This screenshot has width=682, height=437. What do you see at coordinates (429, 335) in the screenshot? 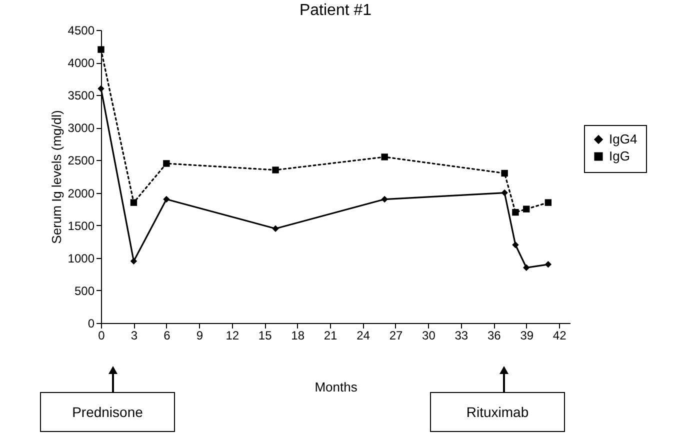
I see `x-tick-label: 30` at bounding box center [429, 335].